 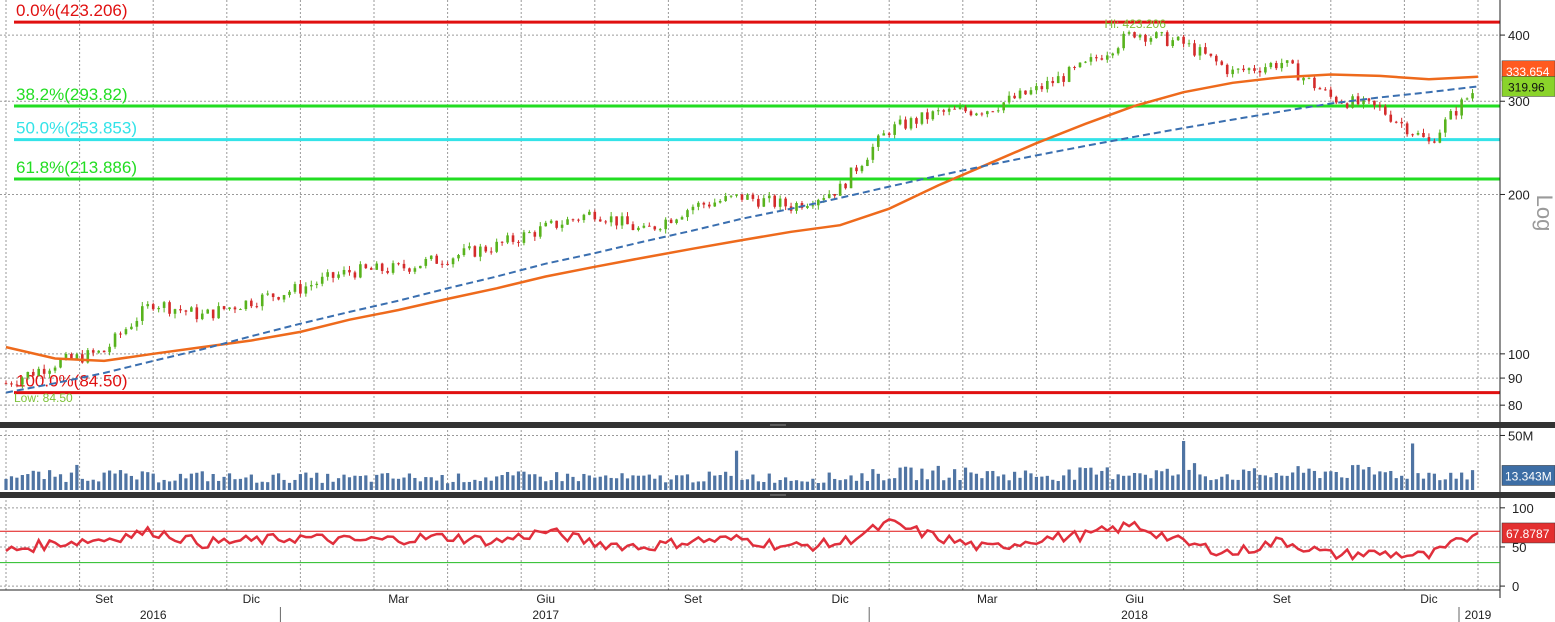 I want to click on high-annotation: Hi: 423.206, so click(x=1136, y=24).